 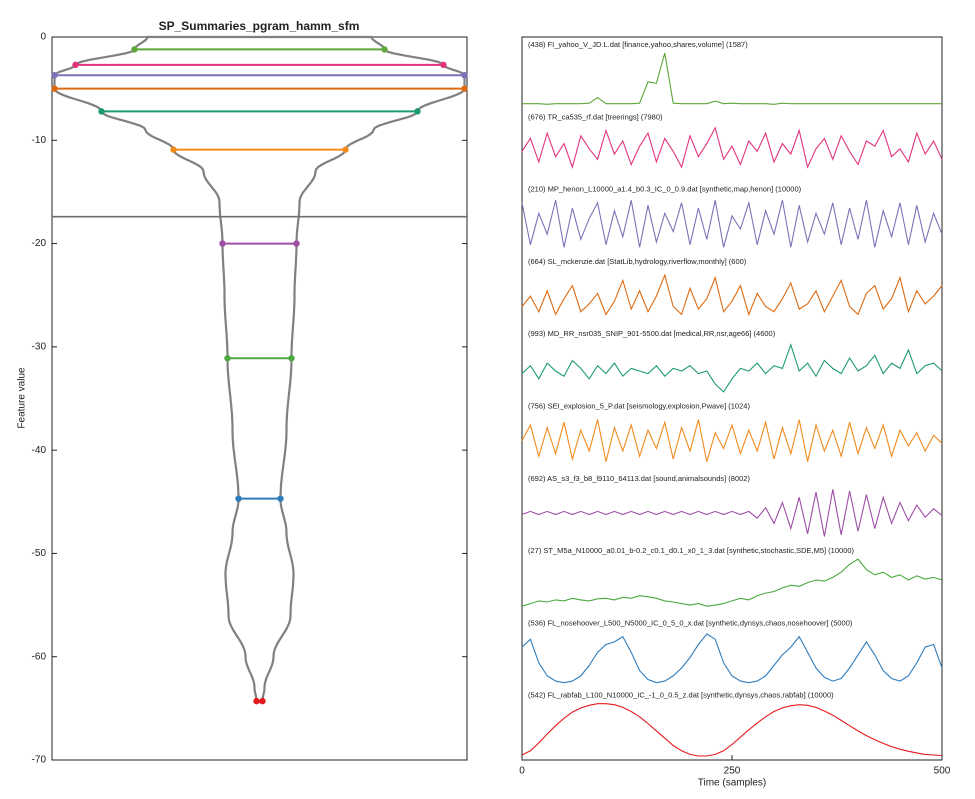 I want to click on y-tick-label: 0, so click(x=43, y=37).